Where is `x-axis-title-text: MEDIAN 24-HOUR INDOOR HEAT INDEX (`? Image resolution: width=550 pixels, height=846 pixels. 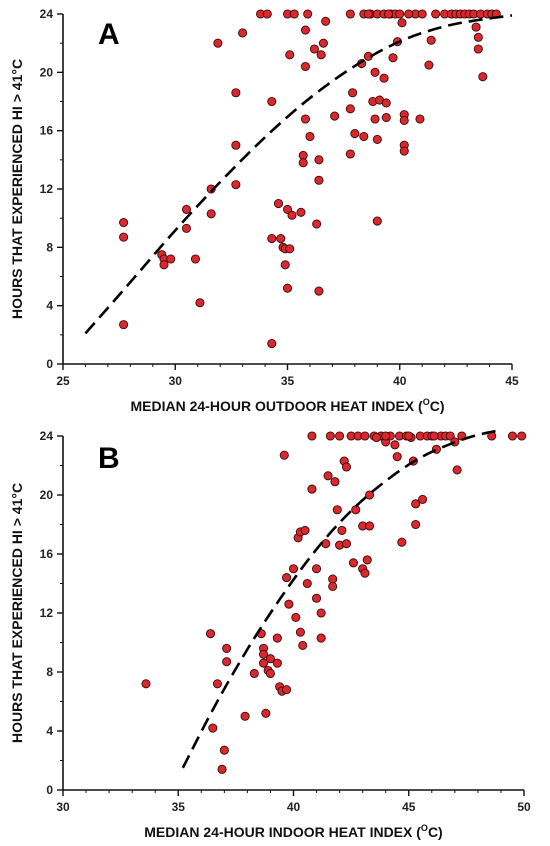 x-axis-title-text: MEDIAN 24-HOUR INDOOR HEAT INDEX ( is located at coordinates (282, 832).